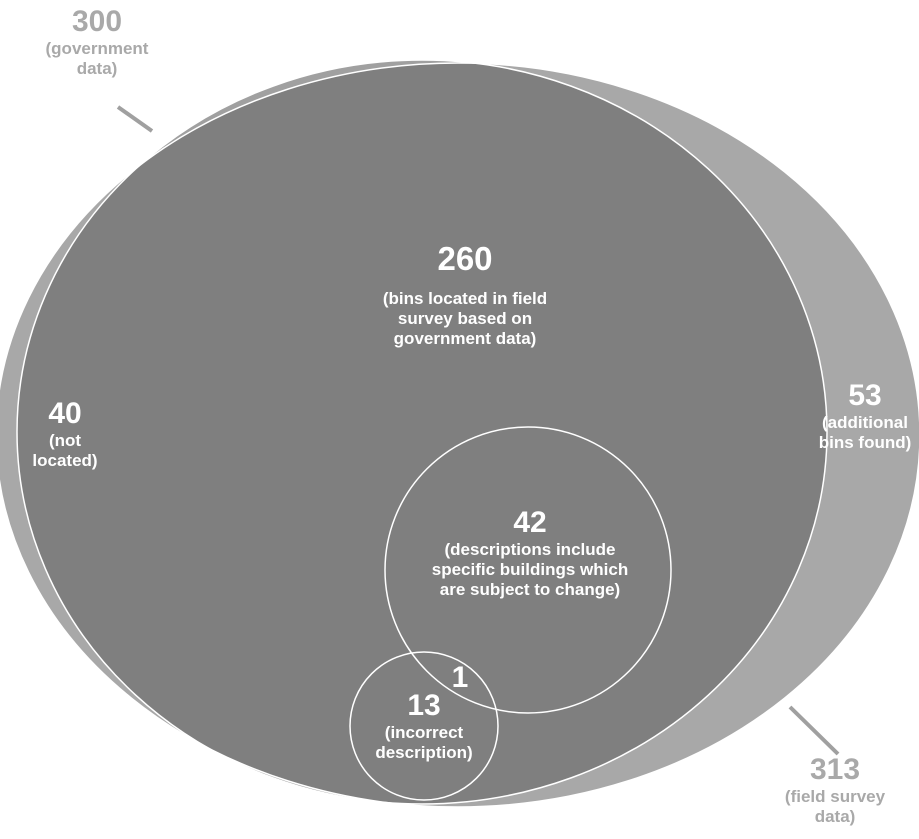 The height and width of the screenshot is (839, 919). I want to click on located-count: 260, so click(465, 258).